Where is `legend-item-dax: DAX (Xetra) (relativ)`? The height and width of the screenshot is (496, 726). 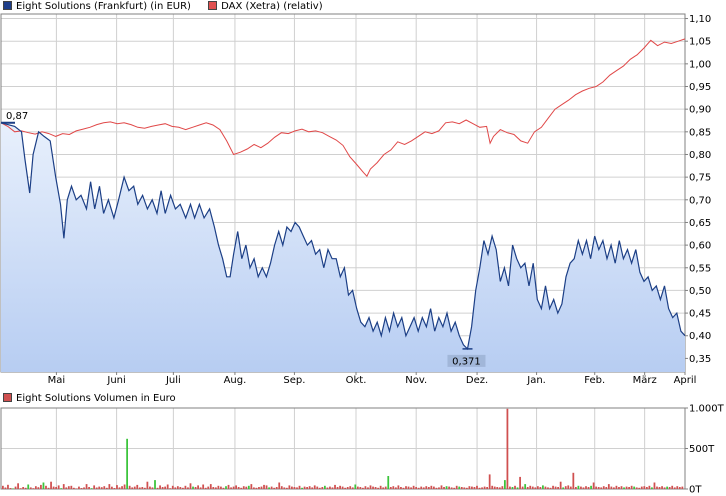
legend-item-dax: DAX (Xetra) (relativ) is located at coordinates (265, 6).